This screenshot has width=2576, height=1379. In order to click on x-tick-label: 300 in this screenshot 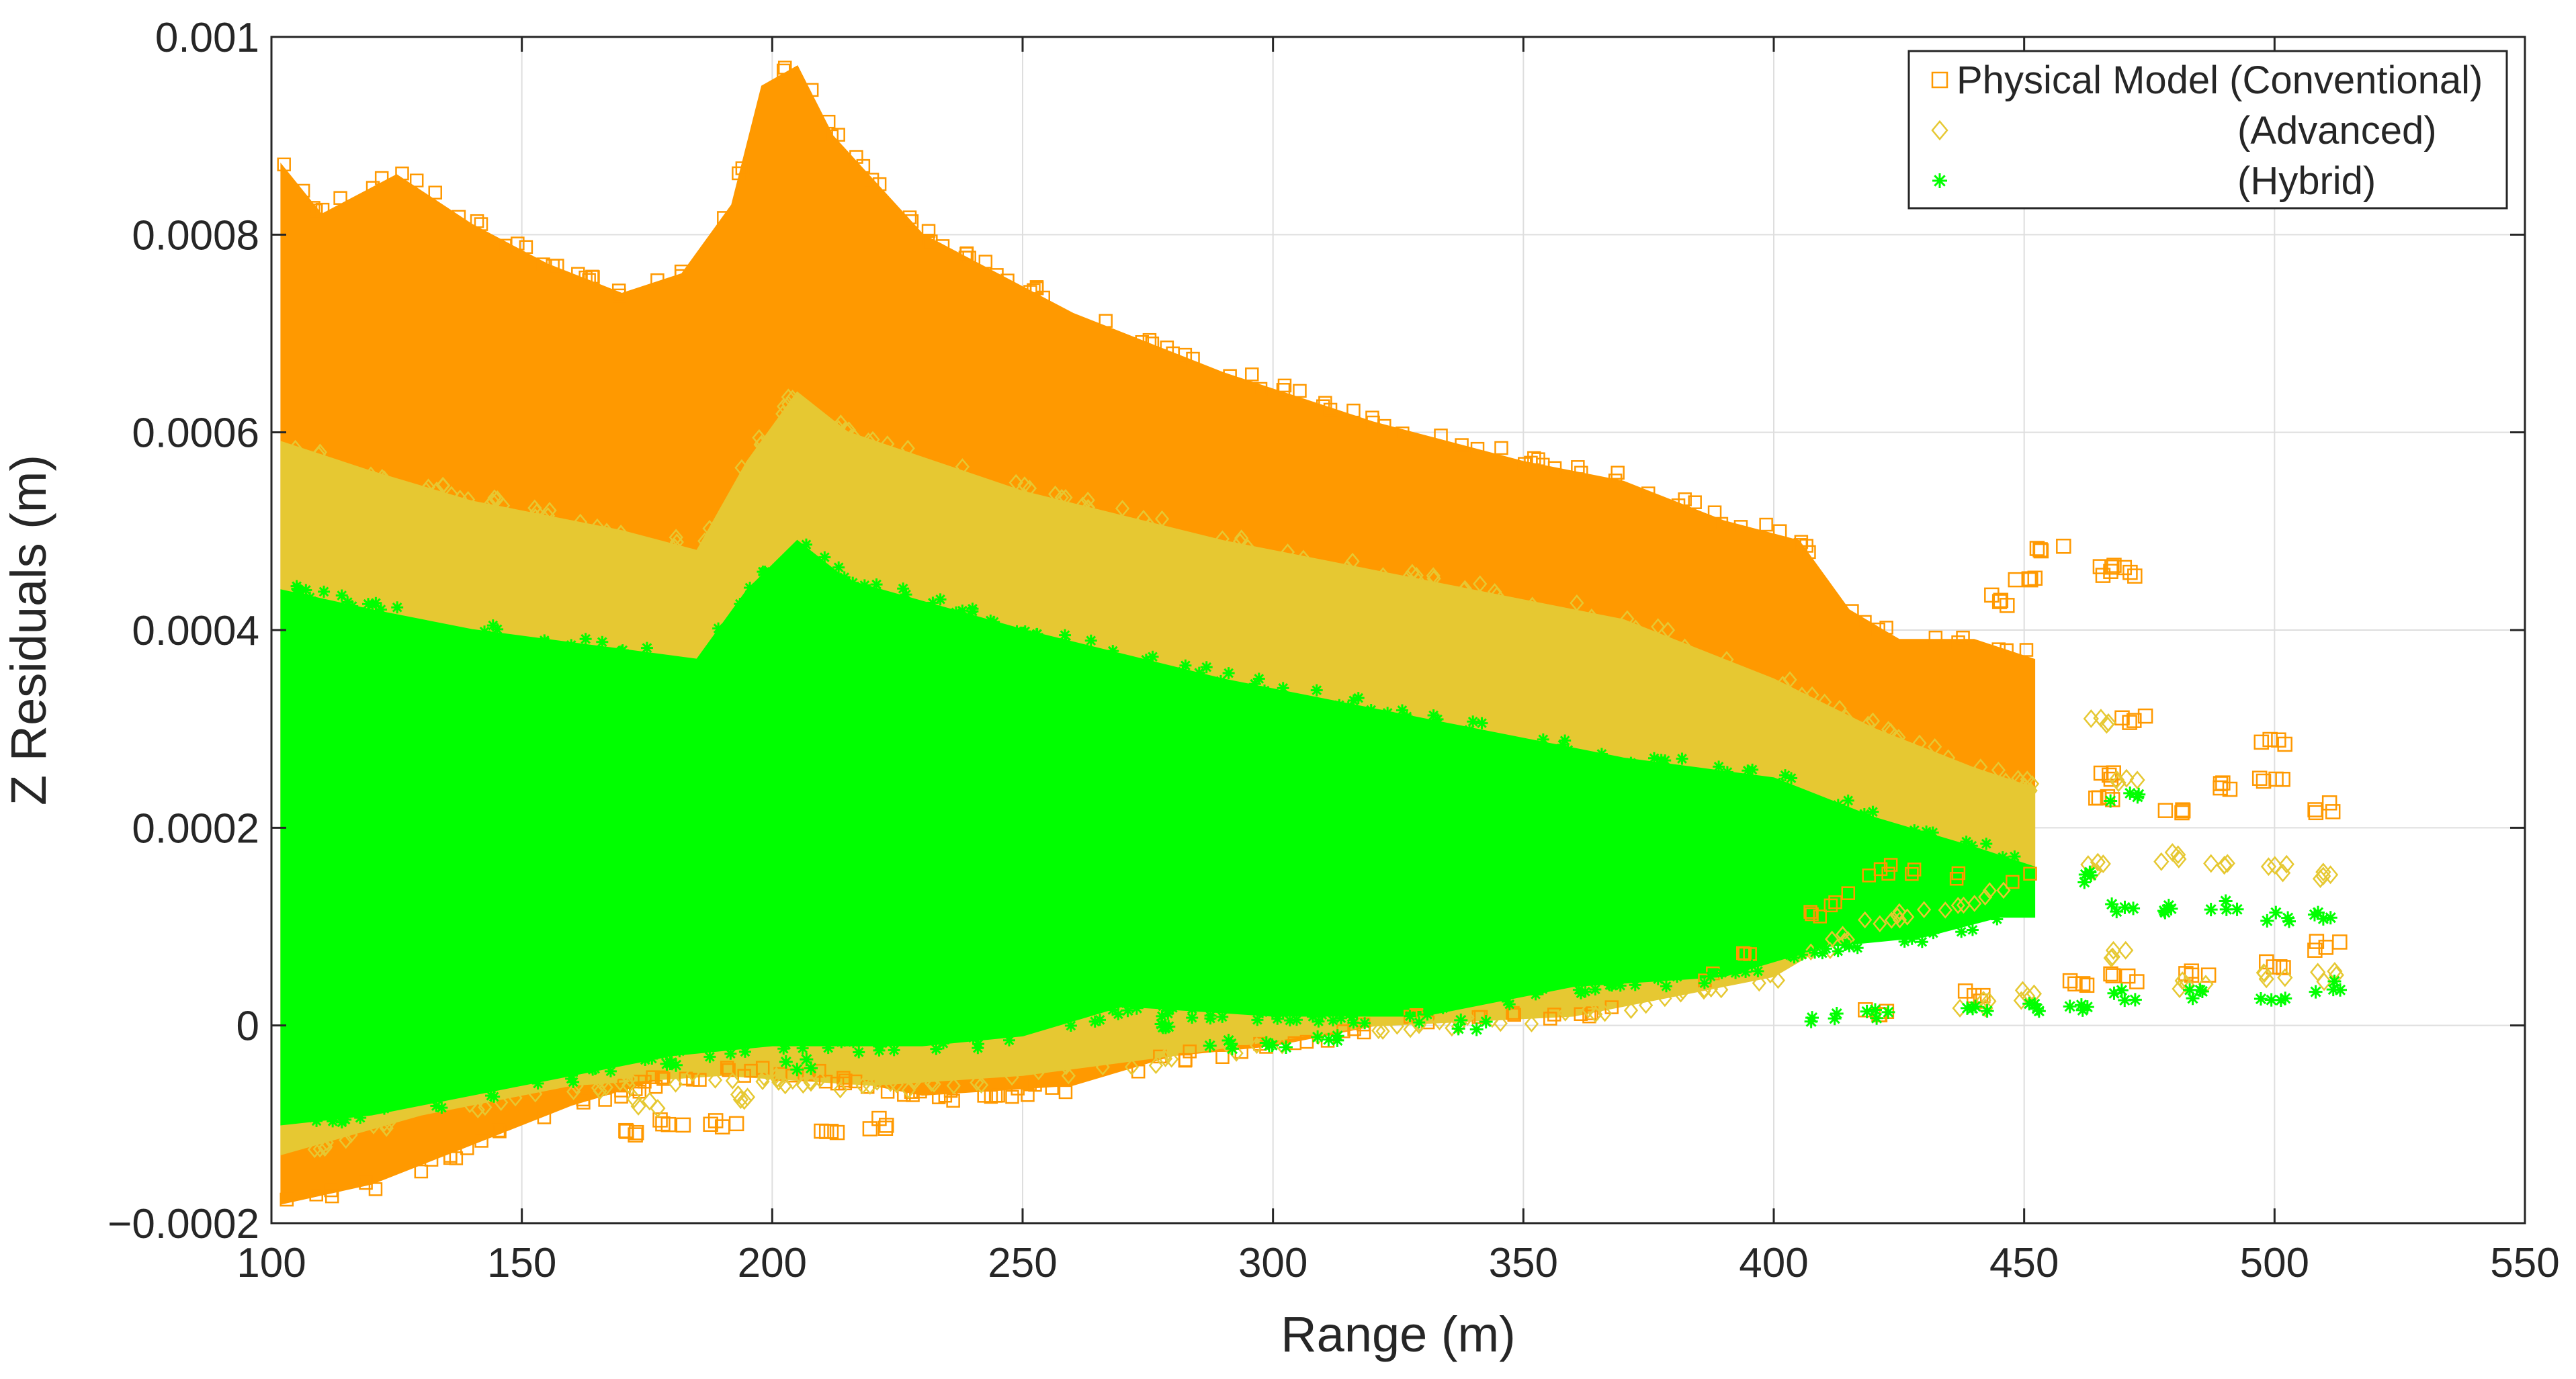, I will do `click(1272, 1263)`.